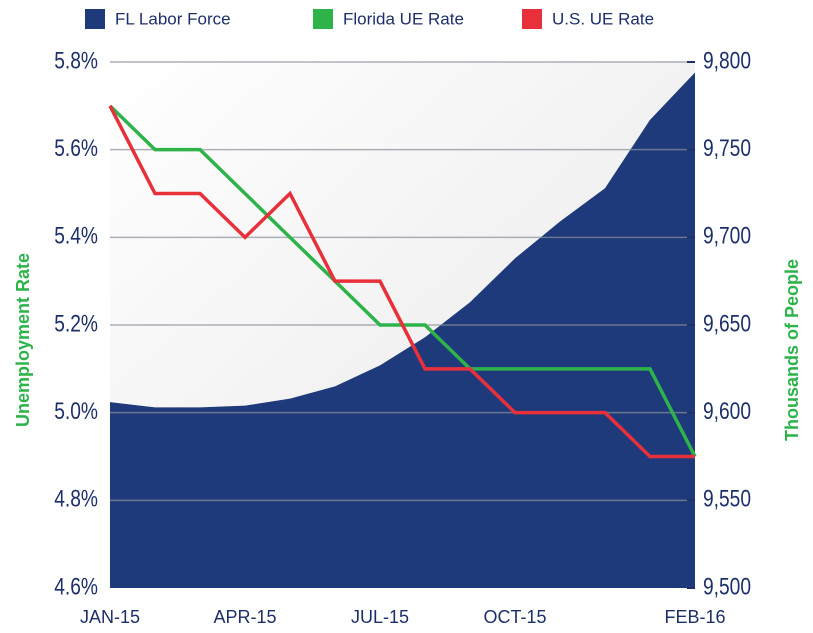 Image resolution: width=813 pixels, height=633 pixels. Describe the element at coordinates (727, 499) in the screenshot. I see `y2-tick-label: 9,550` at that location.